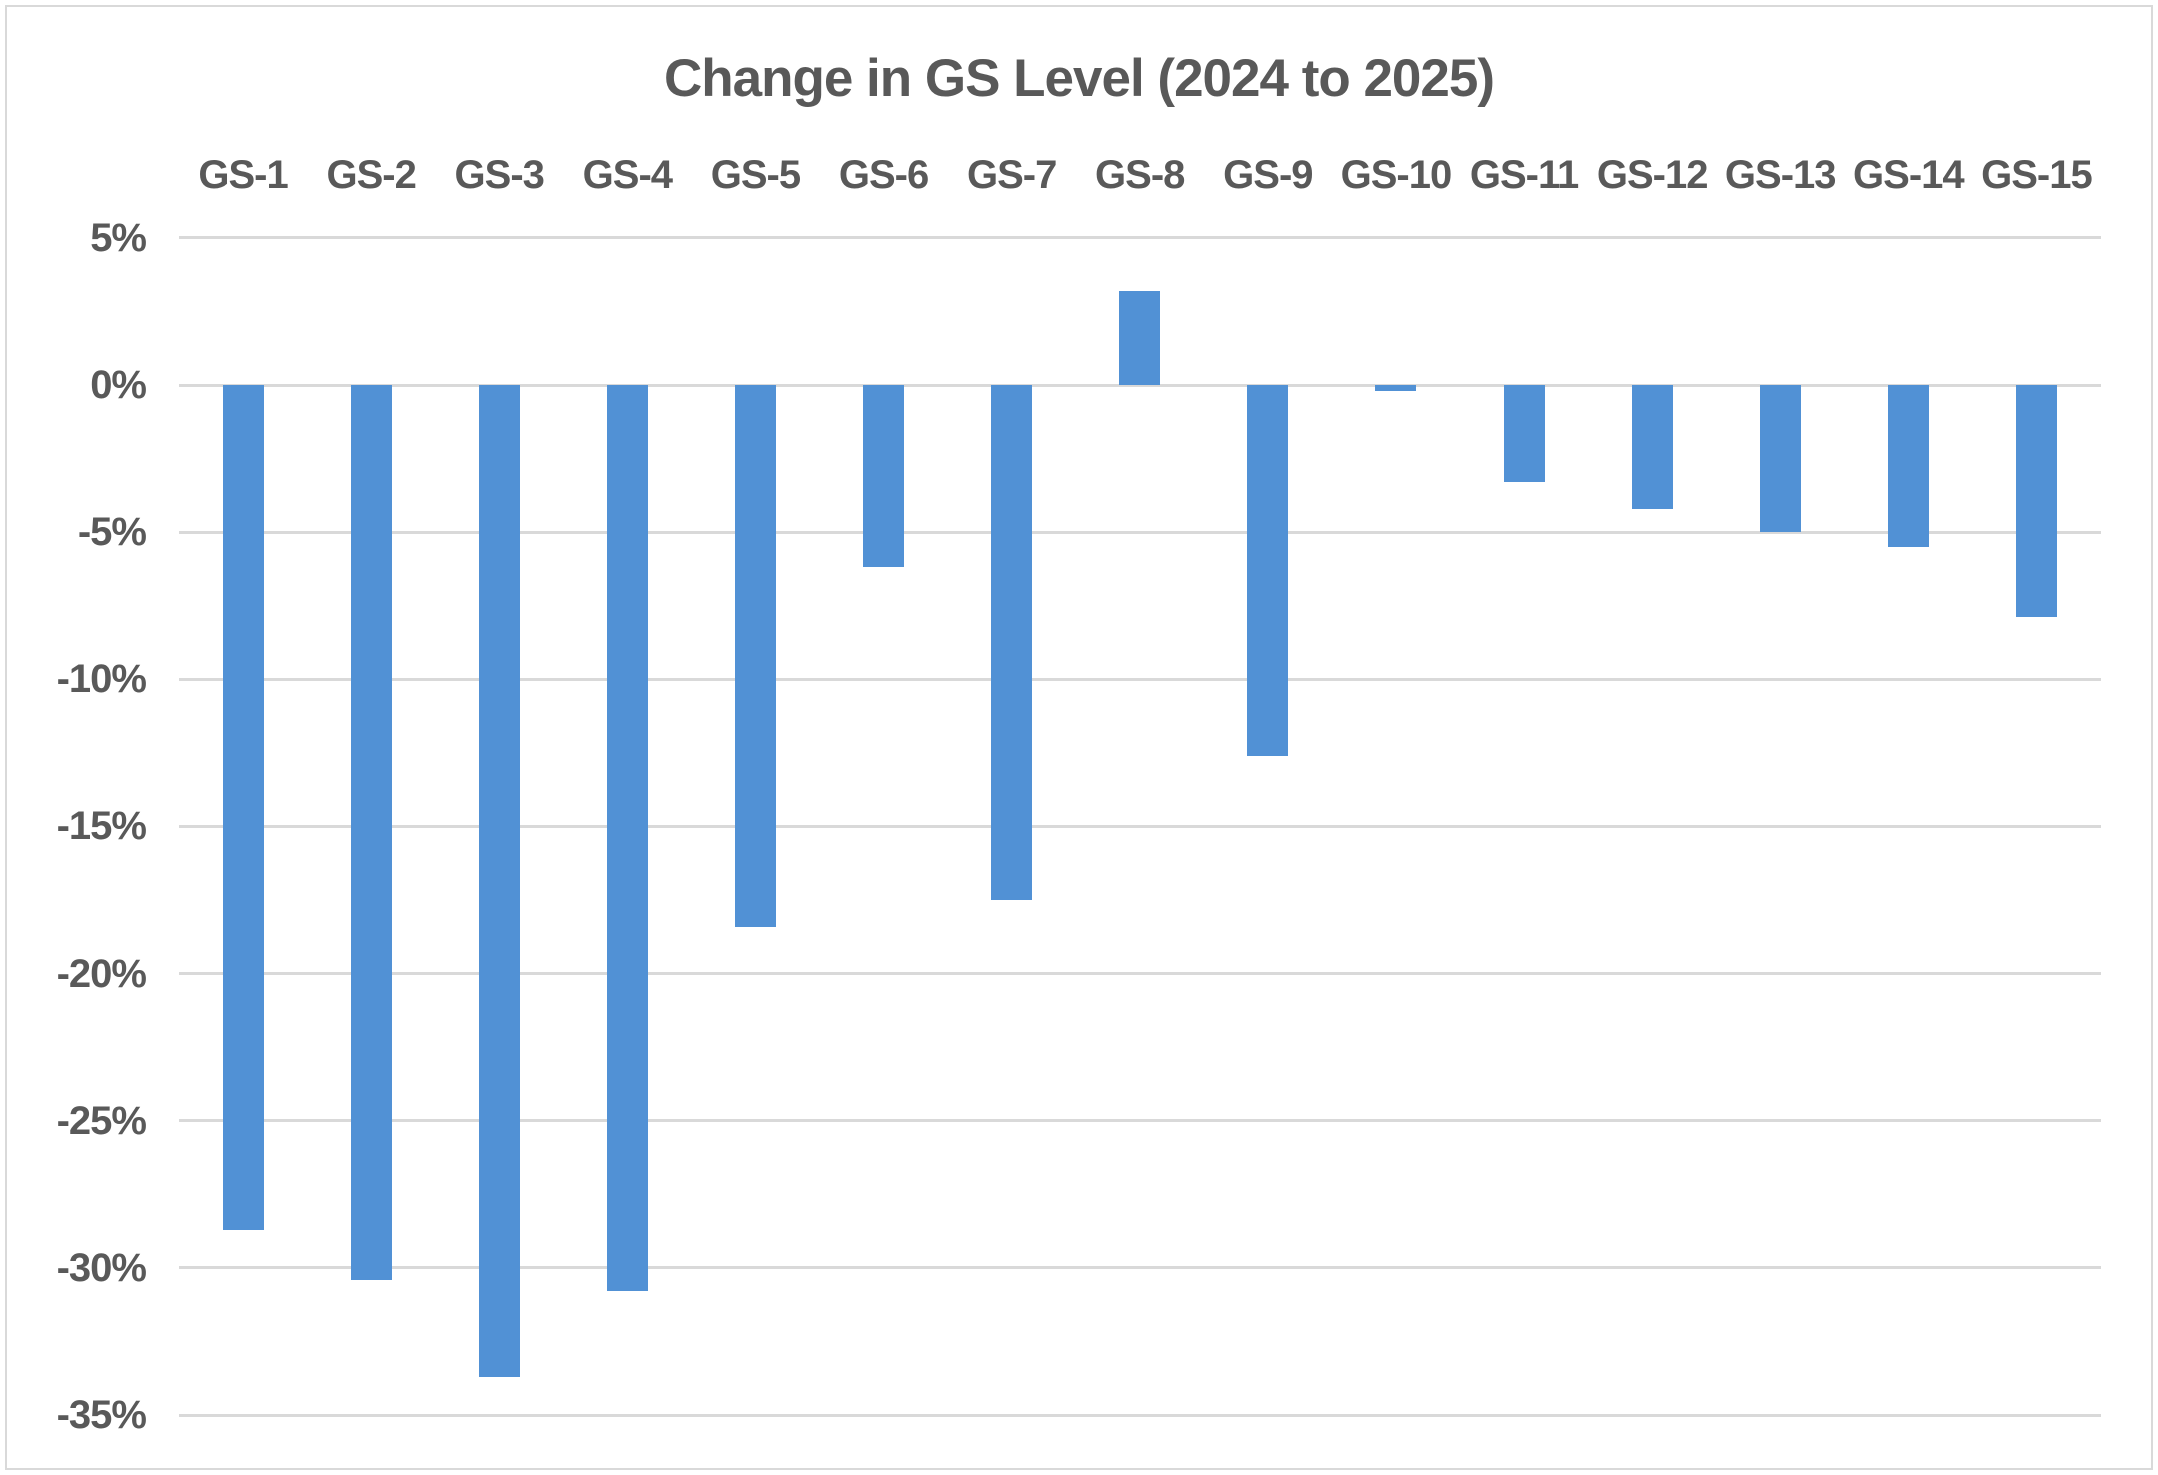  Describe the element at coordinates (1079, 78) in the screenshot. I see `chart-title: Change in GS Level (2024 to 2025)` at that location.